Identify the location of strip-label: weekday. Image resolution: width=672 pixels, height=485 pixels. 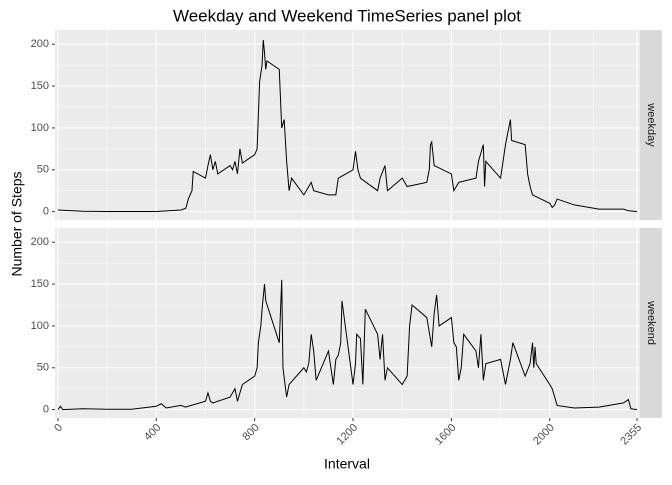
(651, 124).